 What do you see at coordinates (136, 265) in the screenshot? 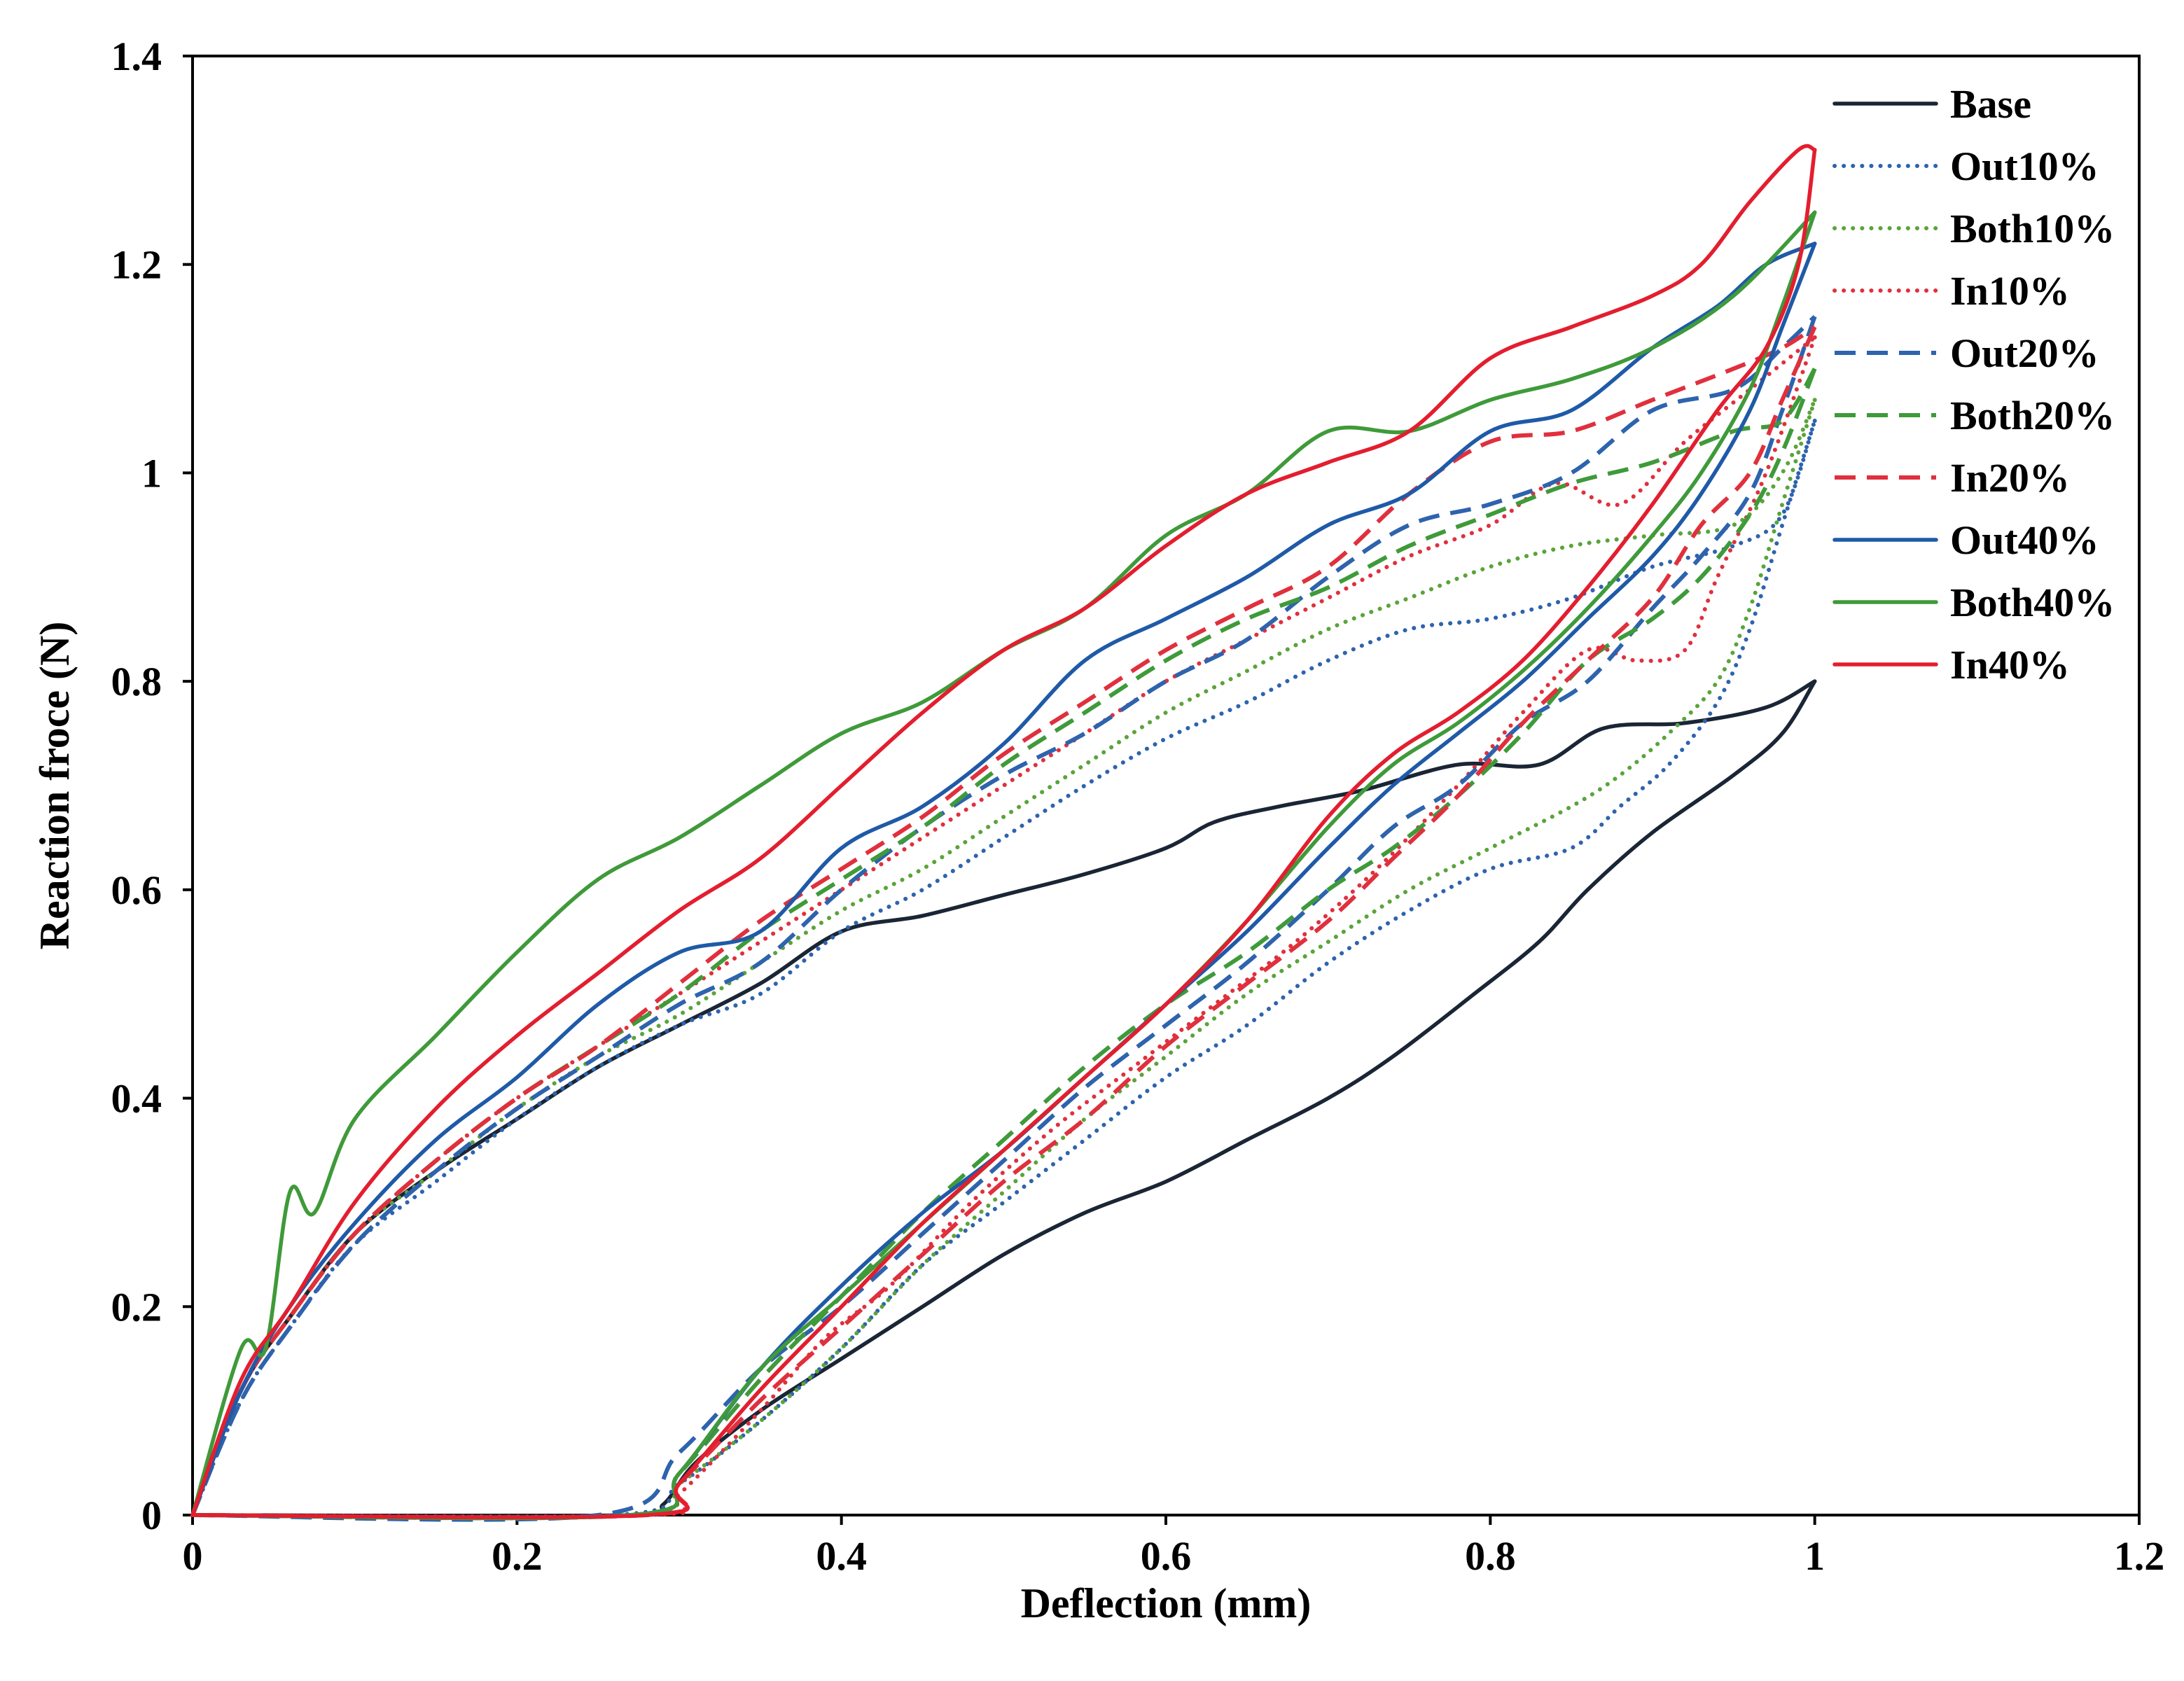
I see `y-tick-label: 1.2` at bounding box center [136, 265].